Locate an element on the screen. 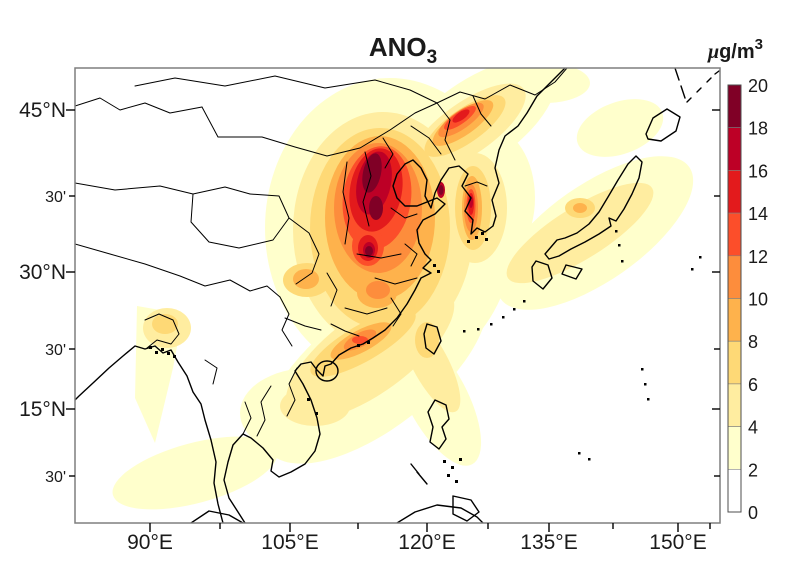 This screenshot has width=800, height=572. lat-tick-label: 15°N is located at coordinates (42, 409).